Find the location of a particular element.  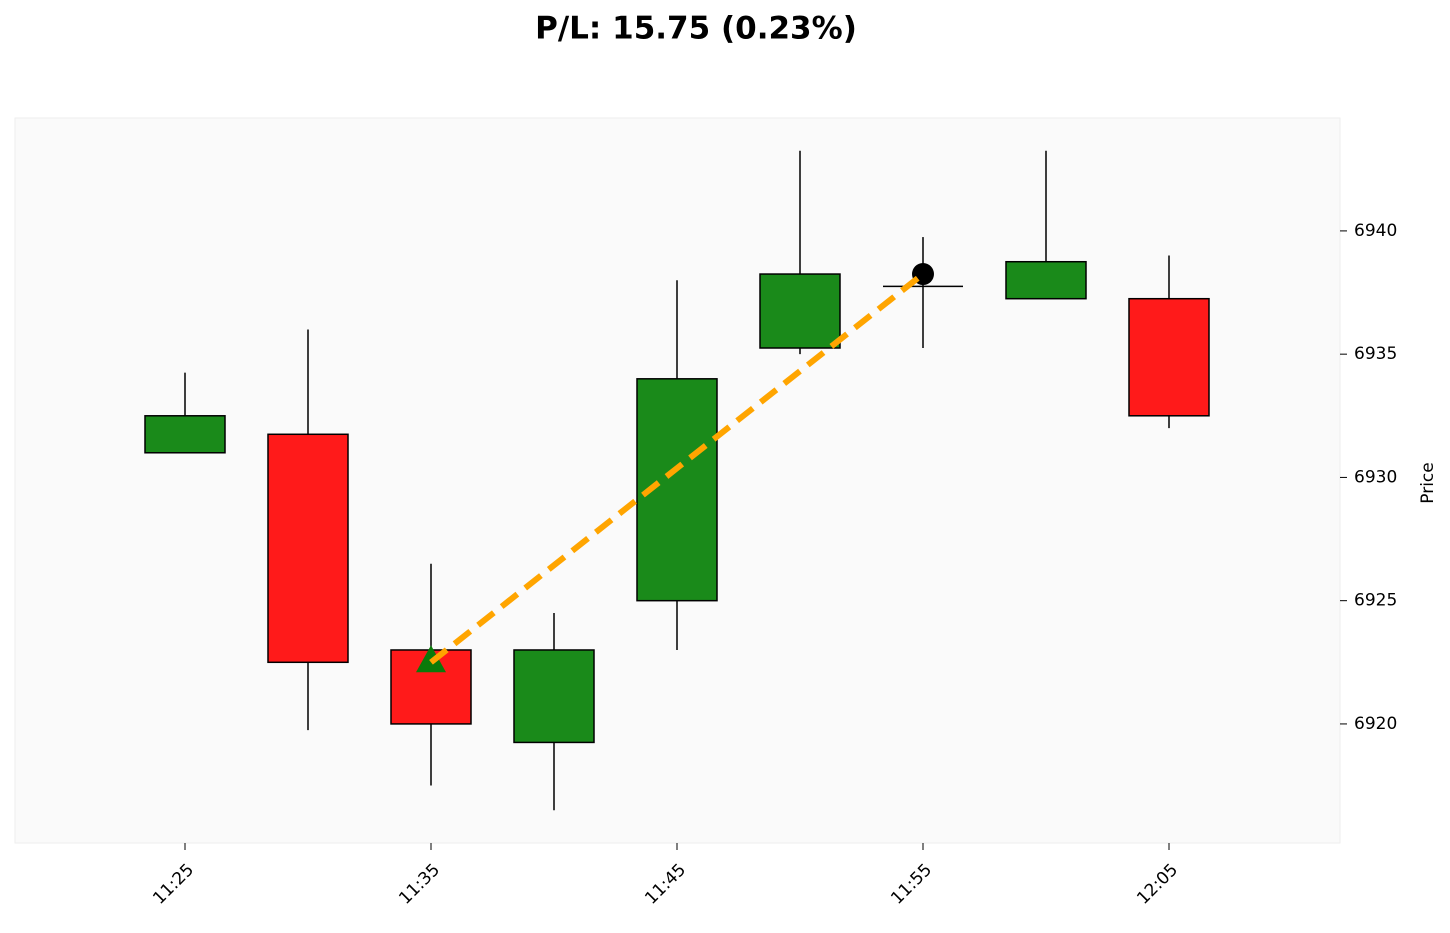

x-tick-label: 12:05 is located at coordinates (1157, 884).